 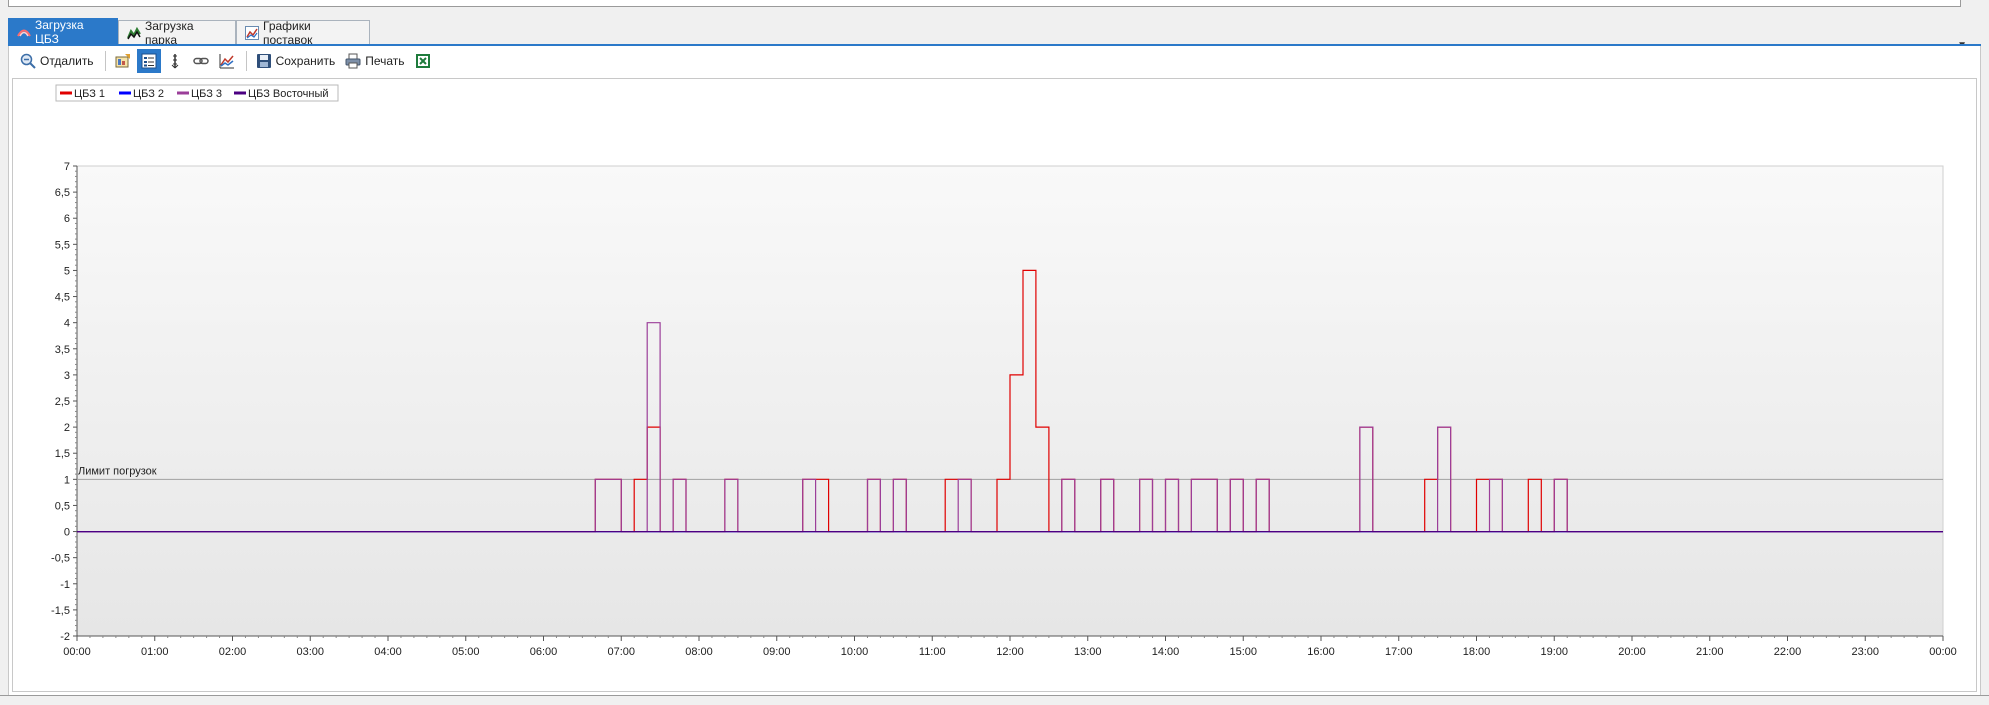 I want to click on x-tick-label: 05:00, so click(x=466, y=652).